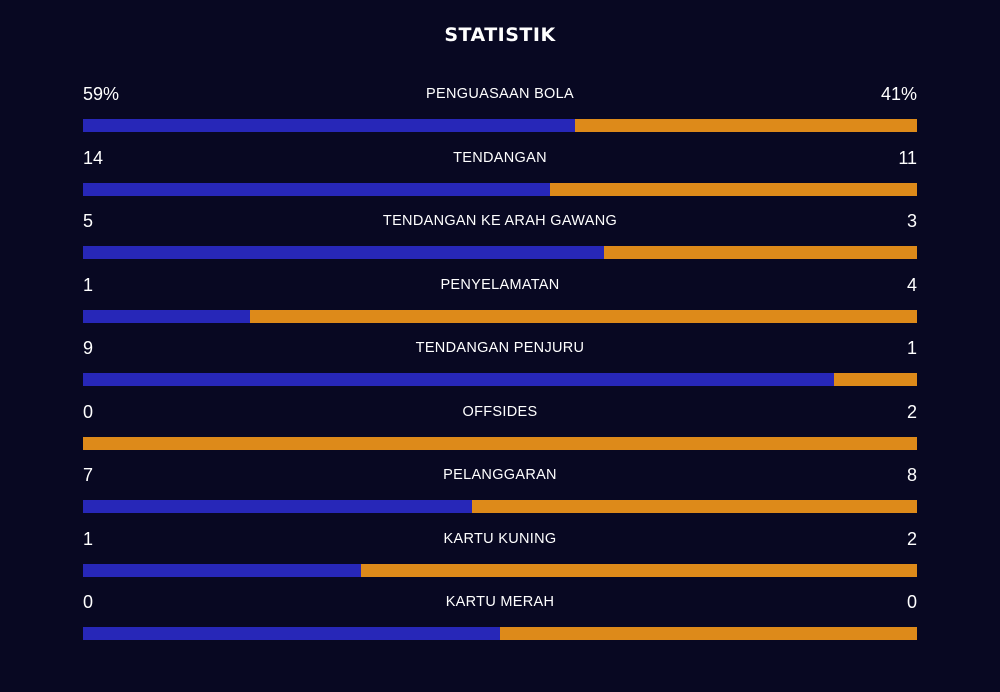  I want to click on stat-label: TENDANGAN, so click(500, 157).